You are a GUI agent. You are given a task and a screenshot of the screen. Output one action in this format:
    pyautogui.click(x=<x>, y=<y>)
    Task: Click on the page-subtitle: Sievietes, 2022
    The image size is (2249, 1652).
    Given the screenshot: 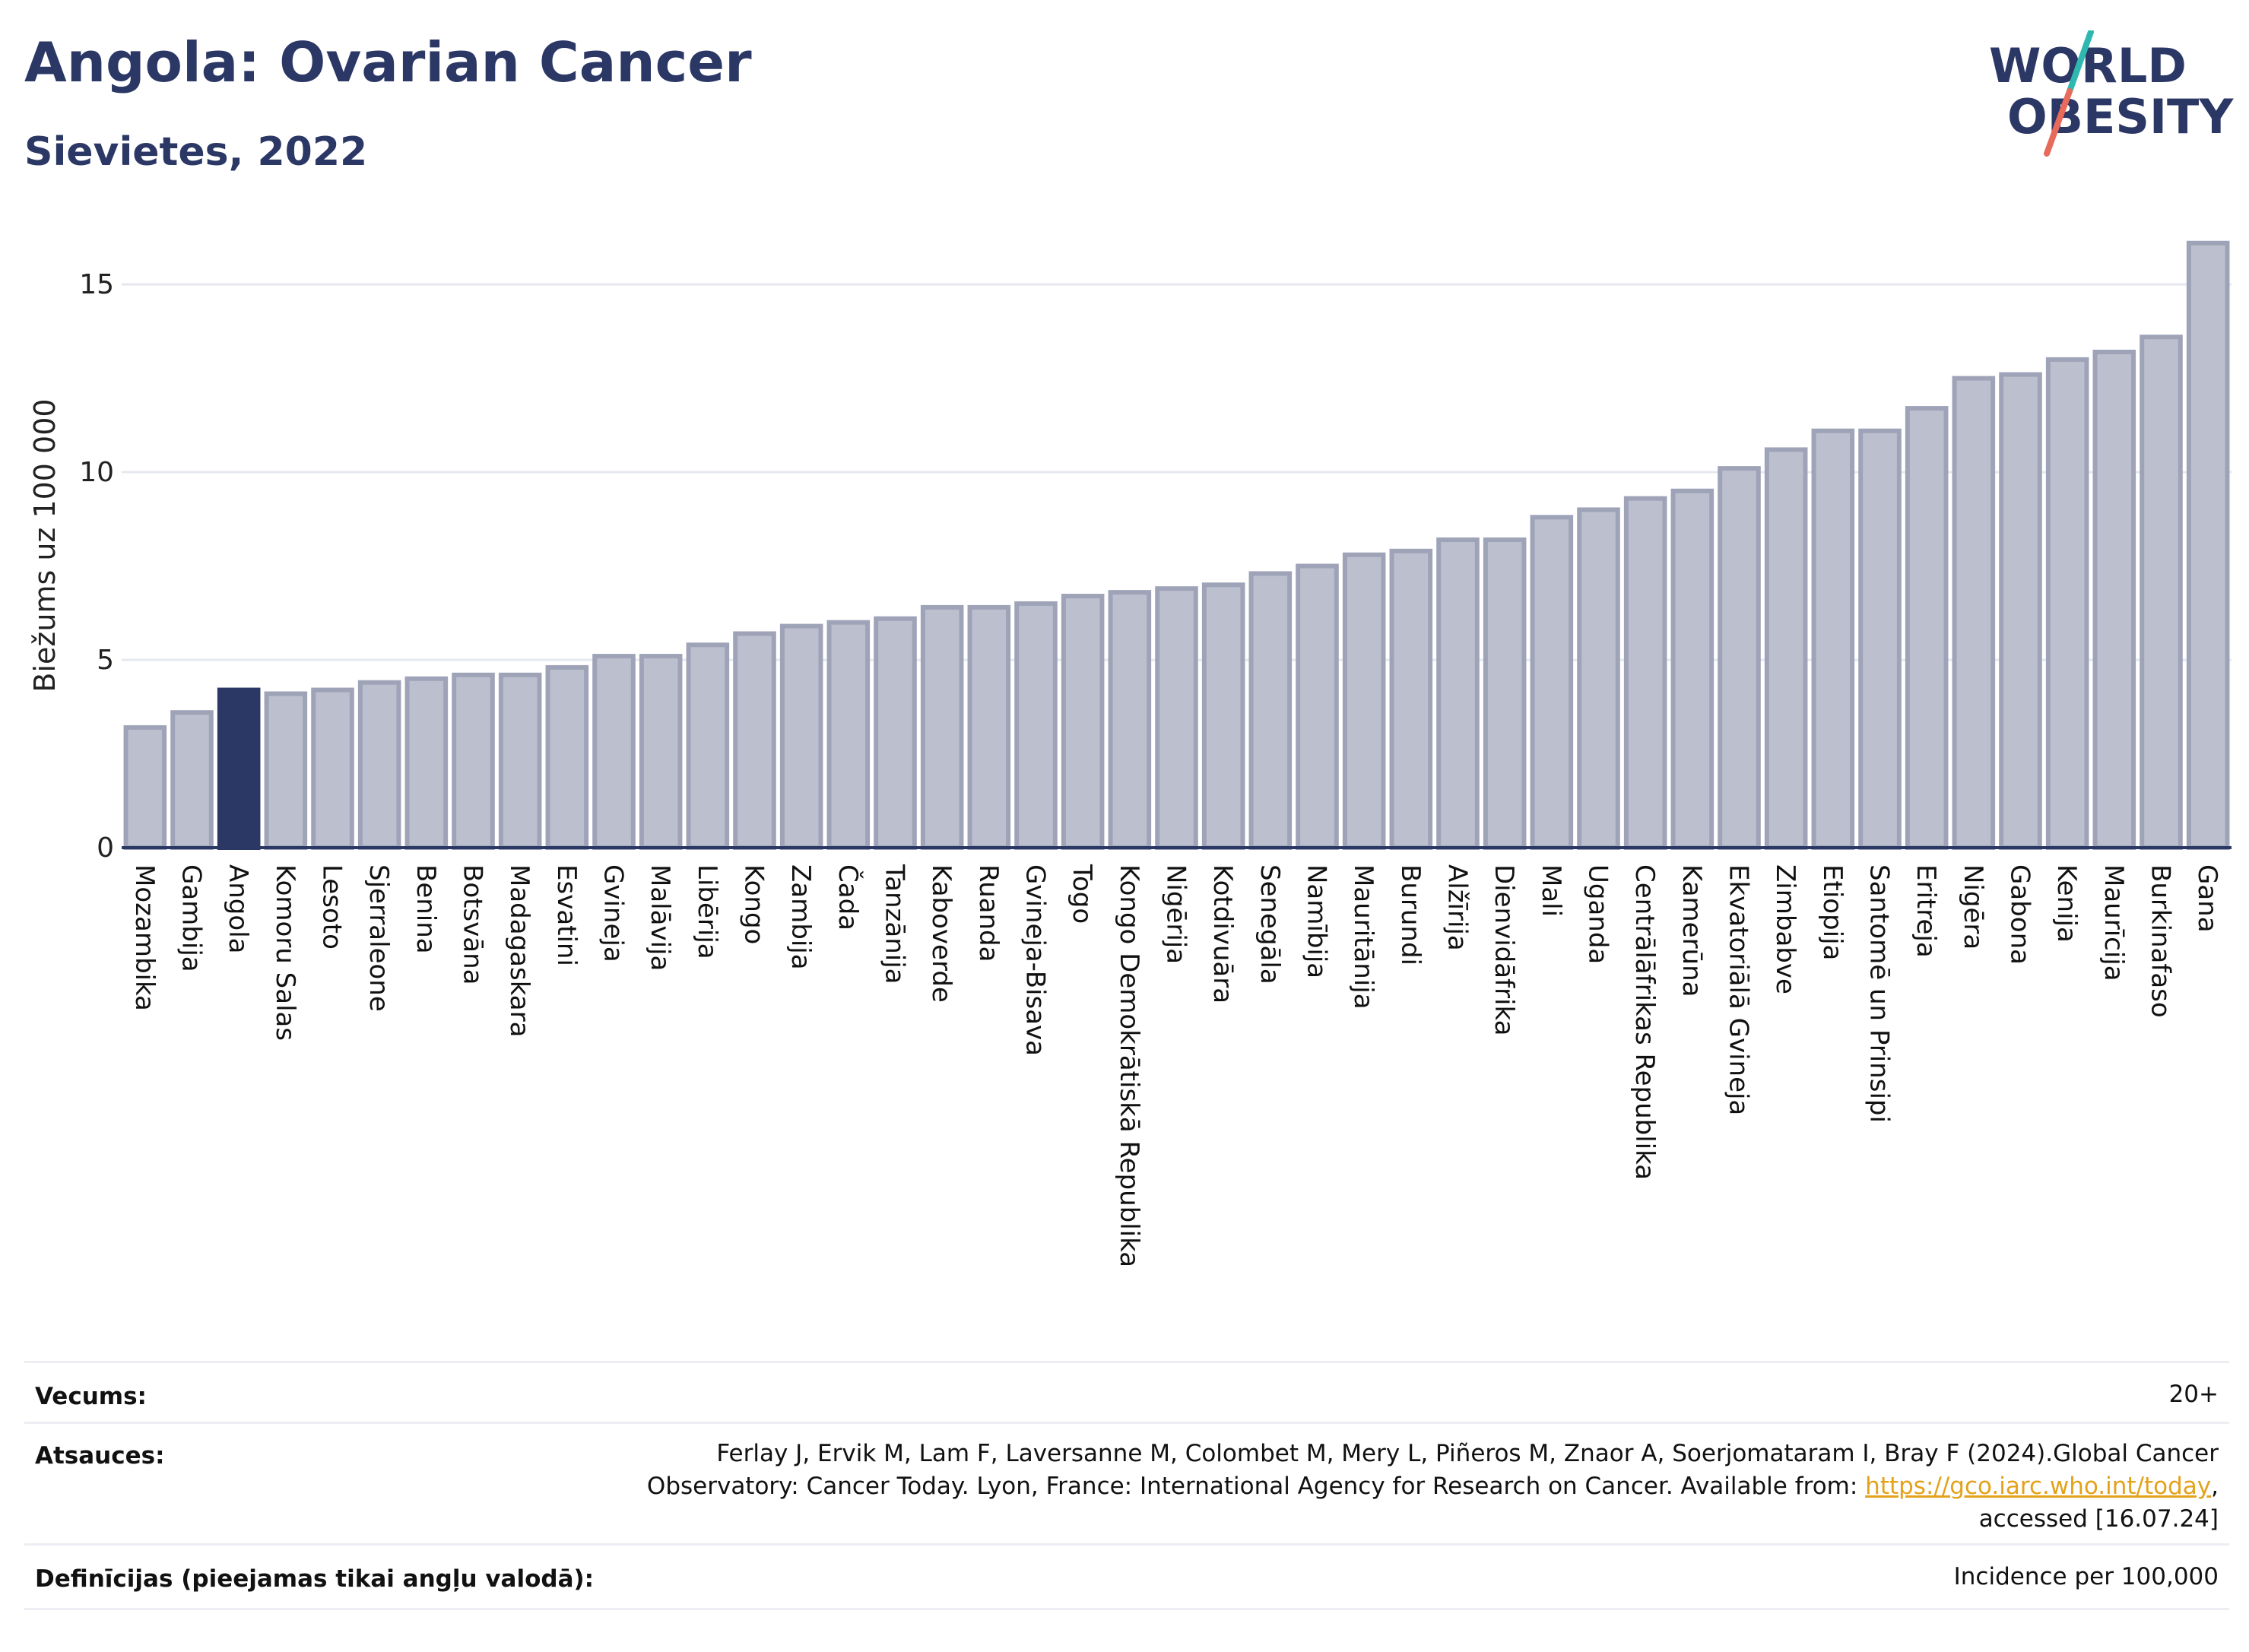 What is the action you would take?
    pyautogui.click(x=196, y=152)
    